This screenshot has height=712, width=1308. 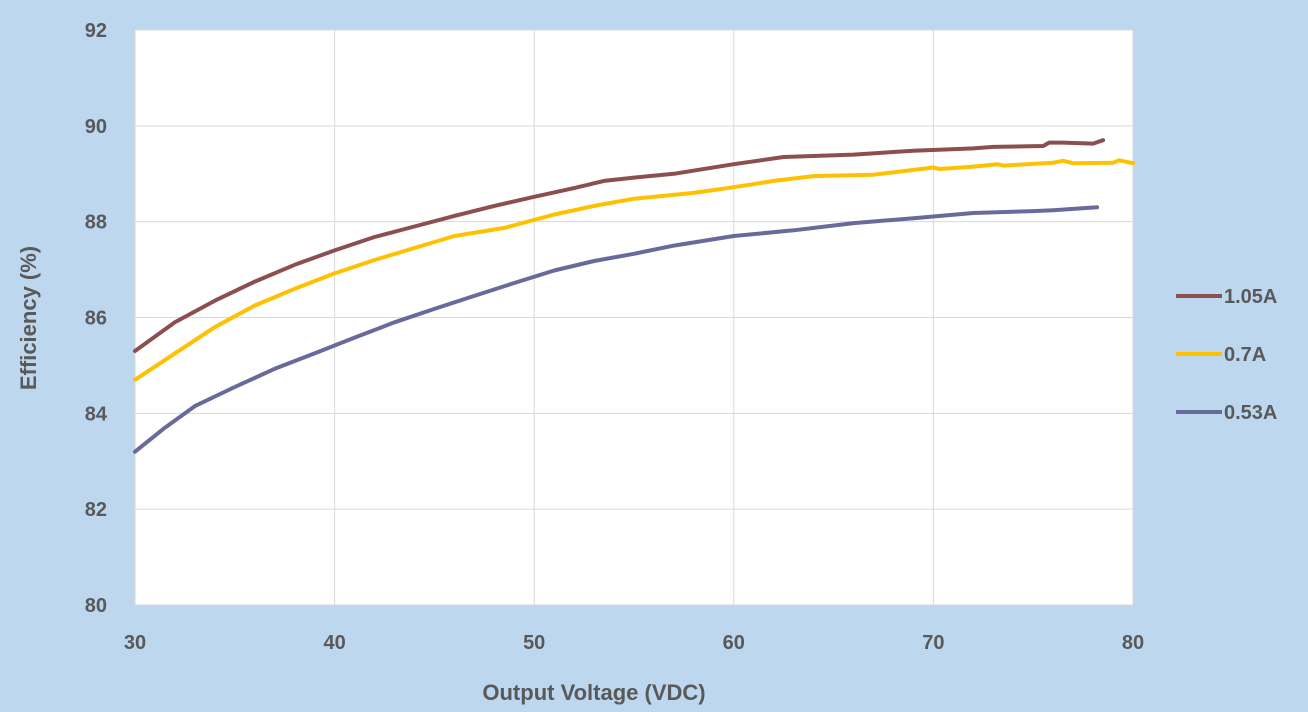 I want to click on legend: 1.05A 0.7A 0.53A, so click(x=1226, y=355).